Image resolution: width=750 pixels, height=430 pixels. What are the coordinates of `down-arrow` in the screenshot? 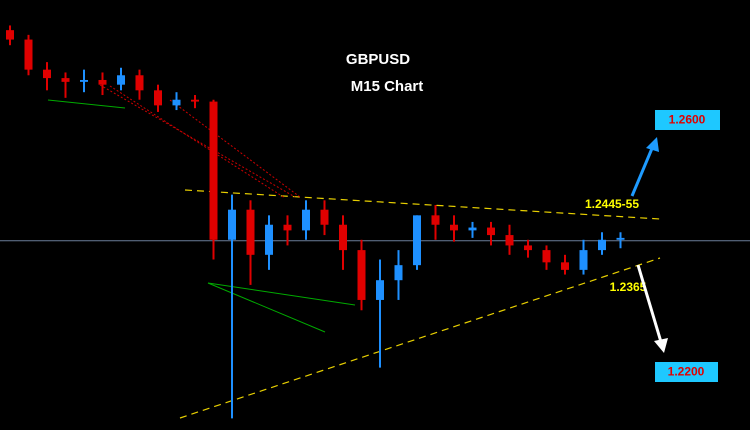 It's located at (649, 303).